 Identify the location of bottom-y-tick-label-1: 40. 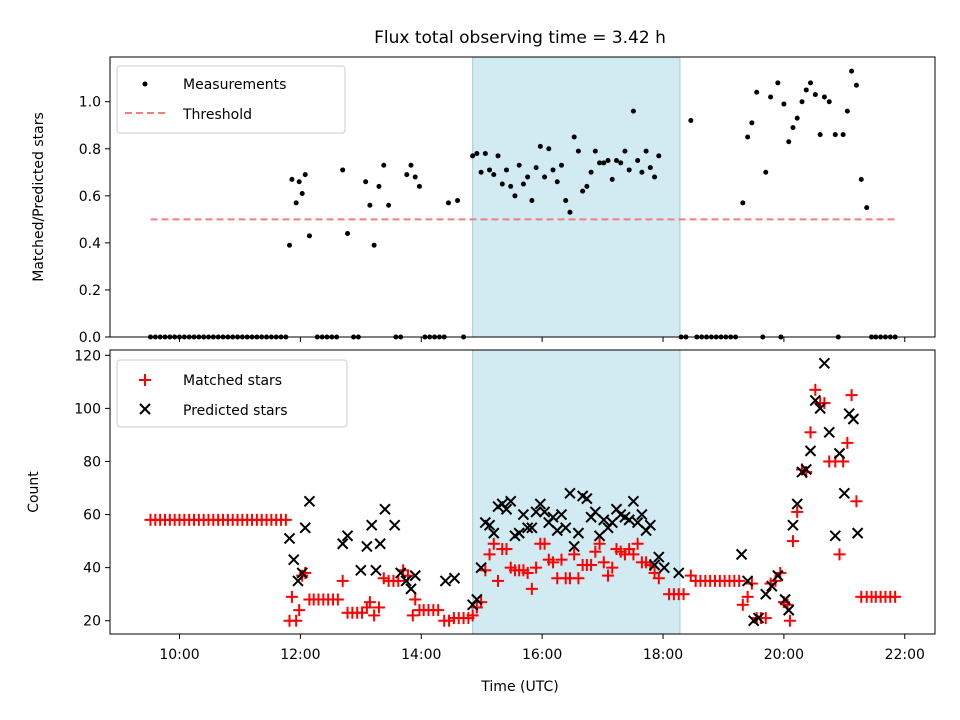
(92, 569).